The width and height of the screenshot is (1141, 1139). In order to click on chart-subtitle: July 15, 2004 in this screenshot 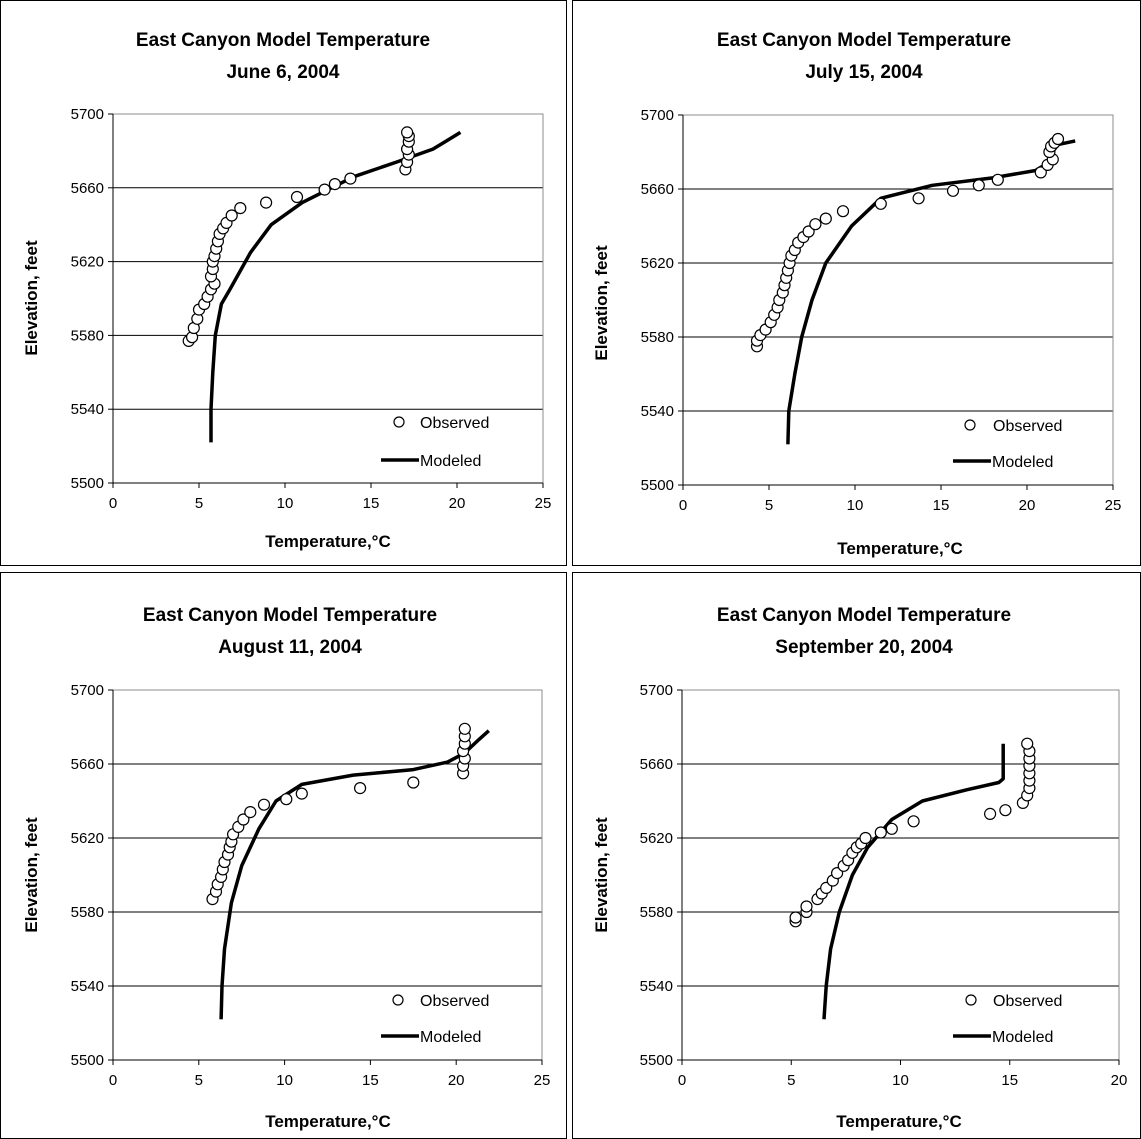, I will do `click(864, 72)`.